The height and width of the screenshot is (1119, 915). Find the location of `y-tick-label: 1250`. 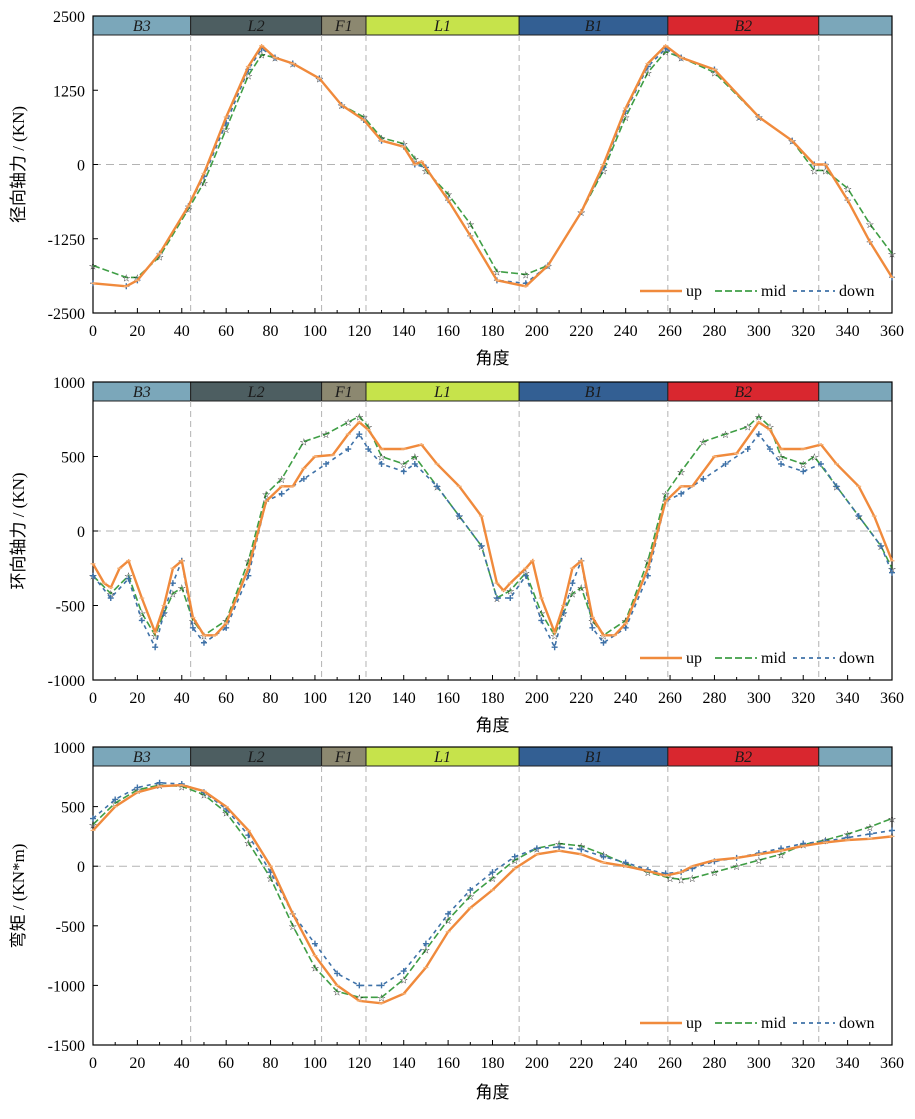

y-tick-label: 1250 is located at coordinates (69, 91).